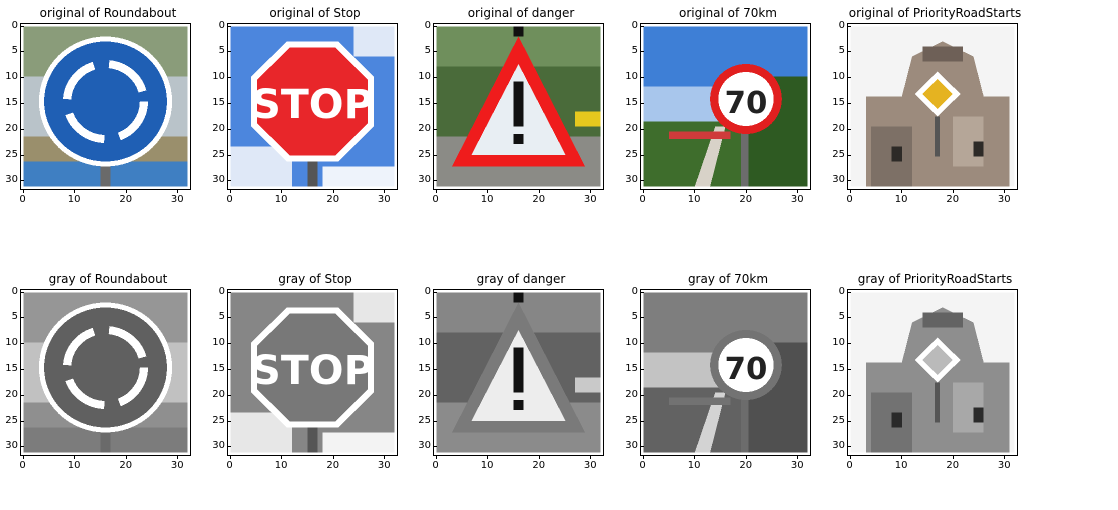  What do you see at coordinates (521, 279) in the screenshot?
I see `panel-title: gray of danger` at bounding box center [521, 279].